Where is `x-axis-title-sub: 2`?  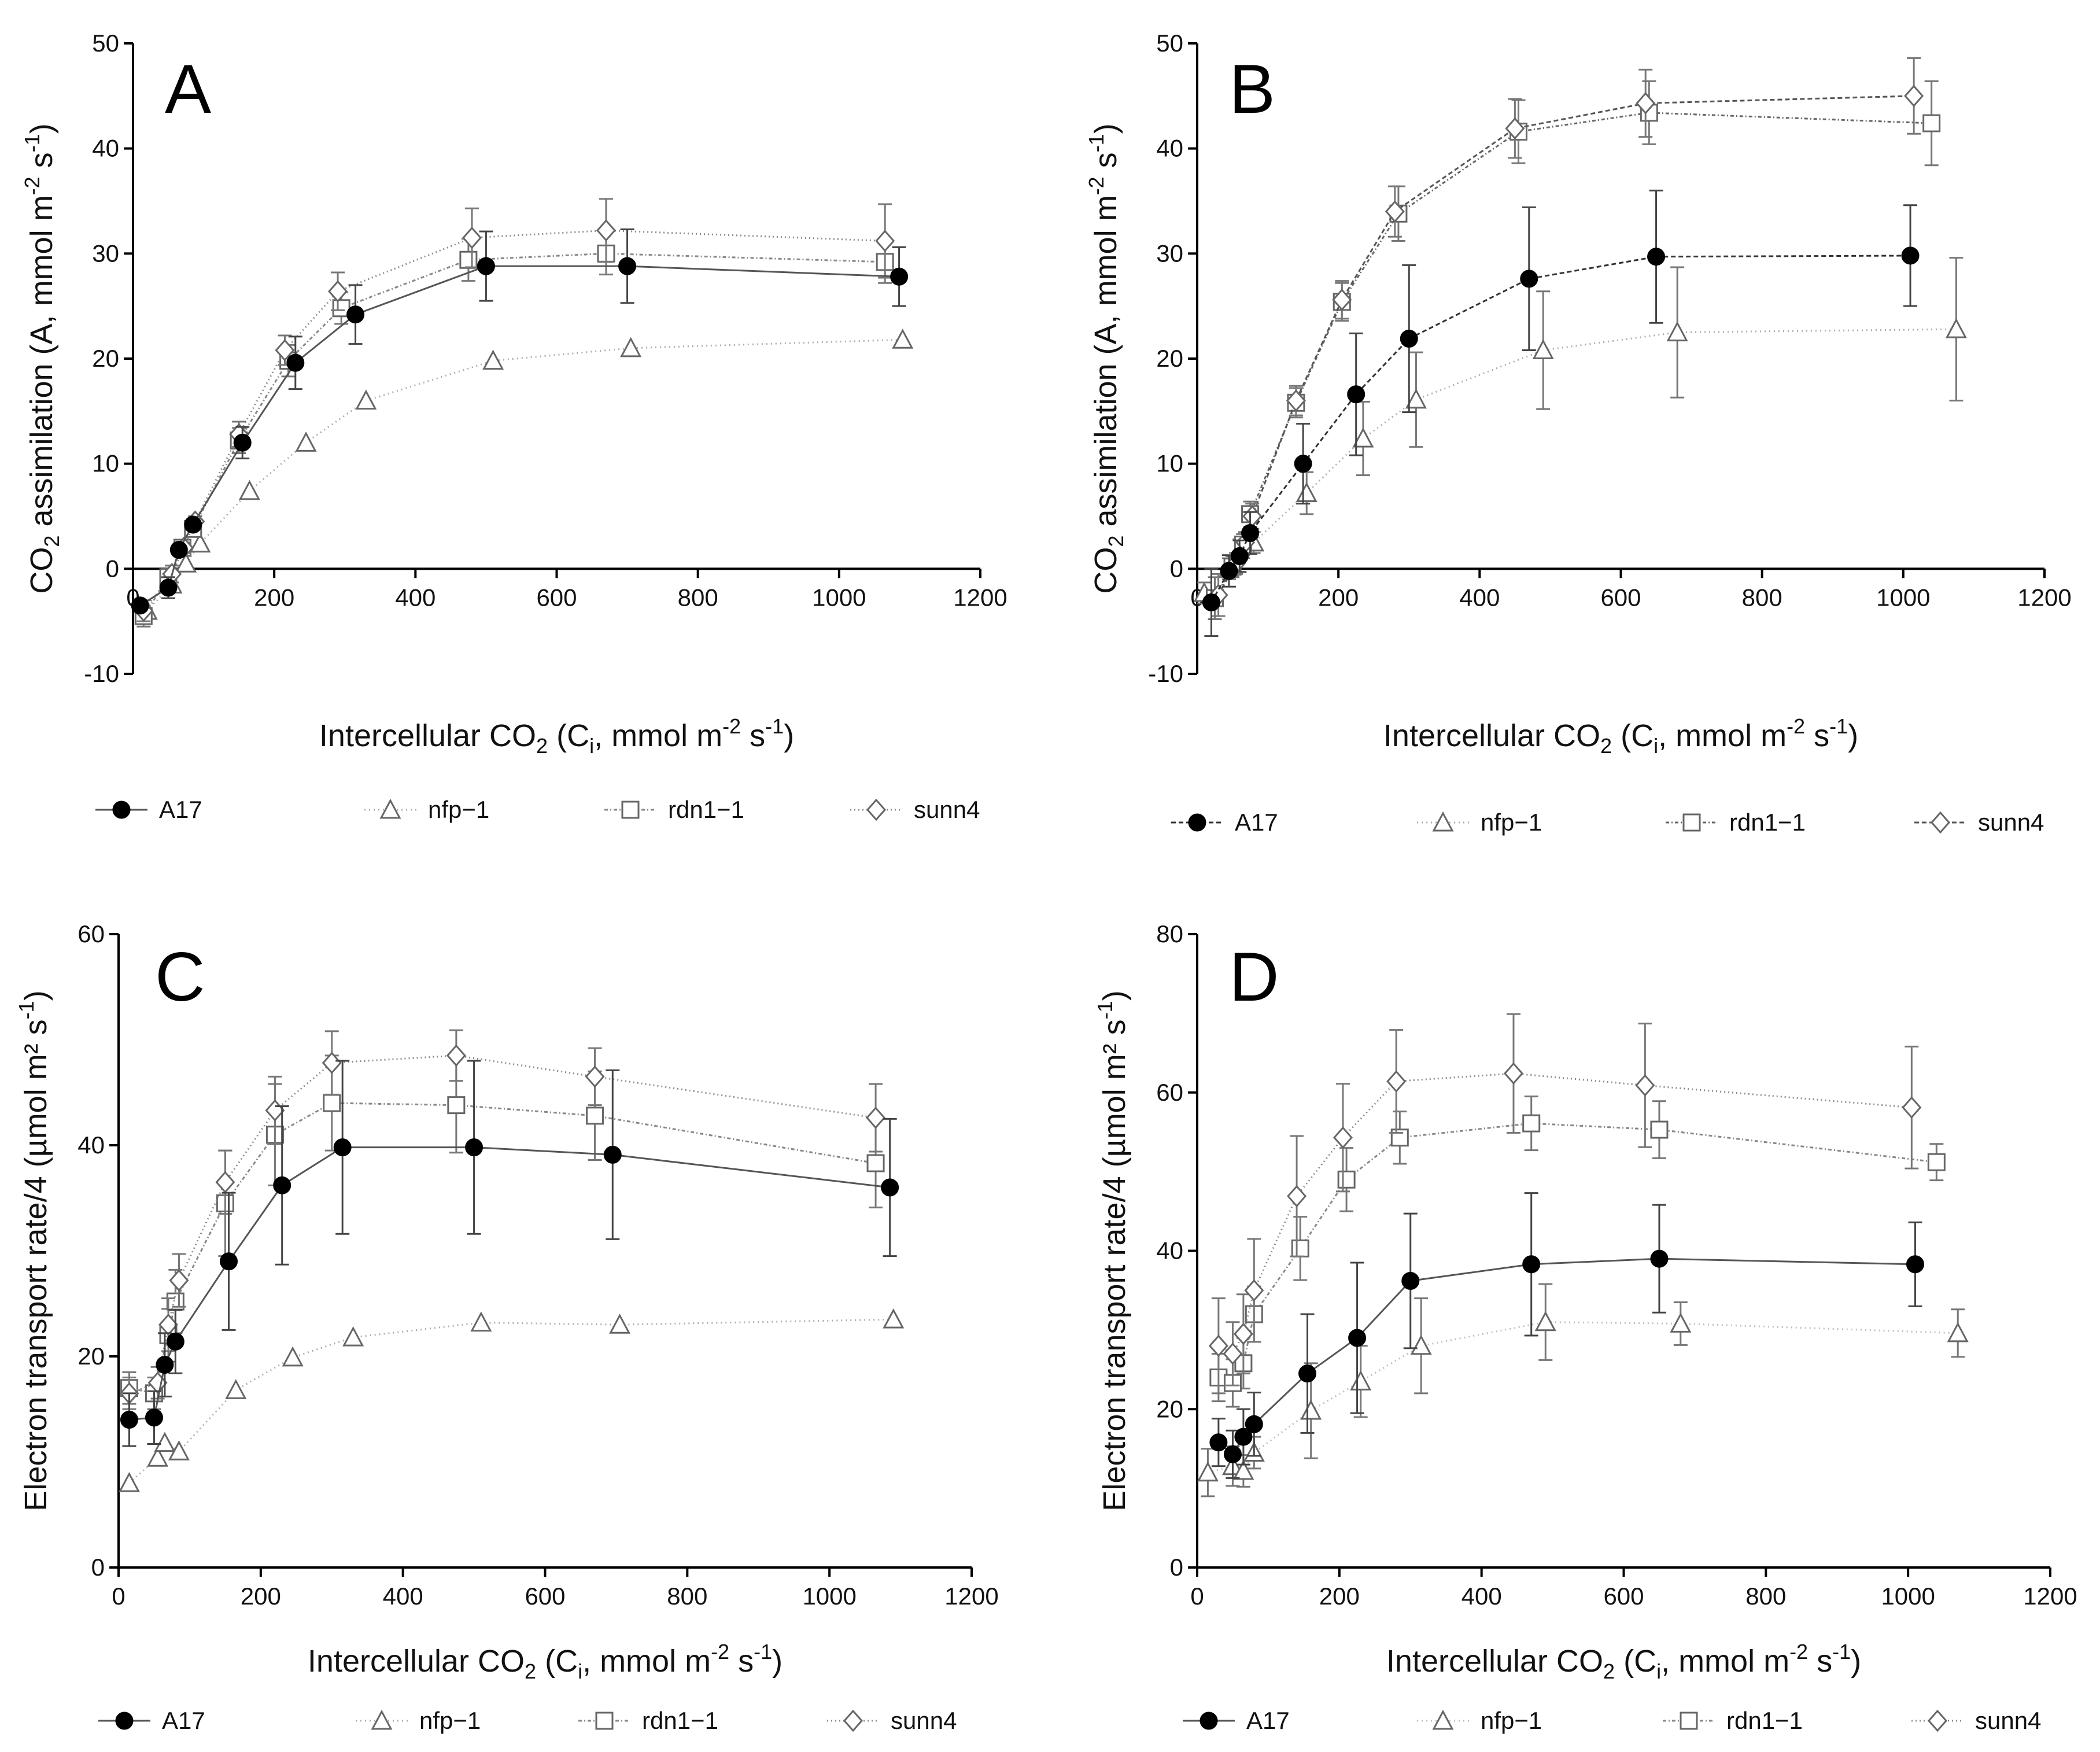 x-axis-title-sub: 2 is located at coordinates (1606, 746).